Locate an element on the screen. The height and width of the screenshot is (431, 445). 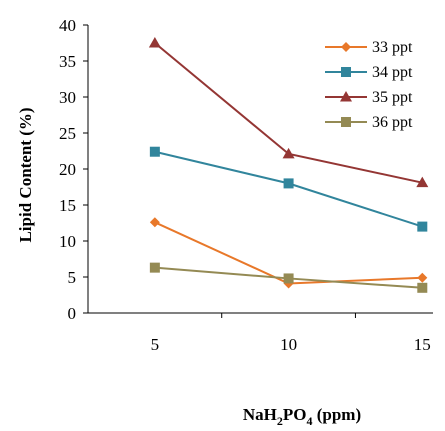
x-axis-title: NaH2PO4 (ppm) is located at coordinates (302, 416).